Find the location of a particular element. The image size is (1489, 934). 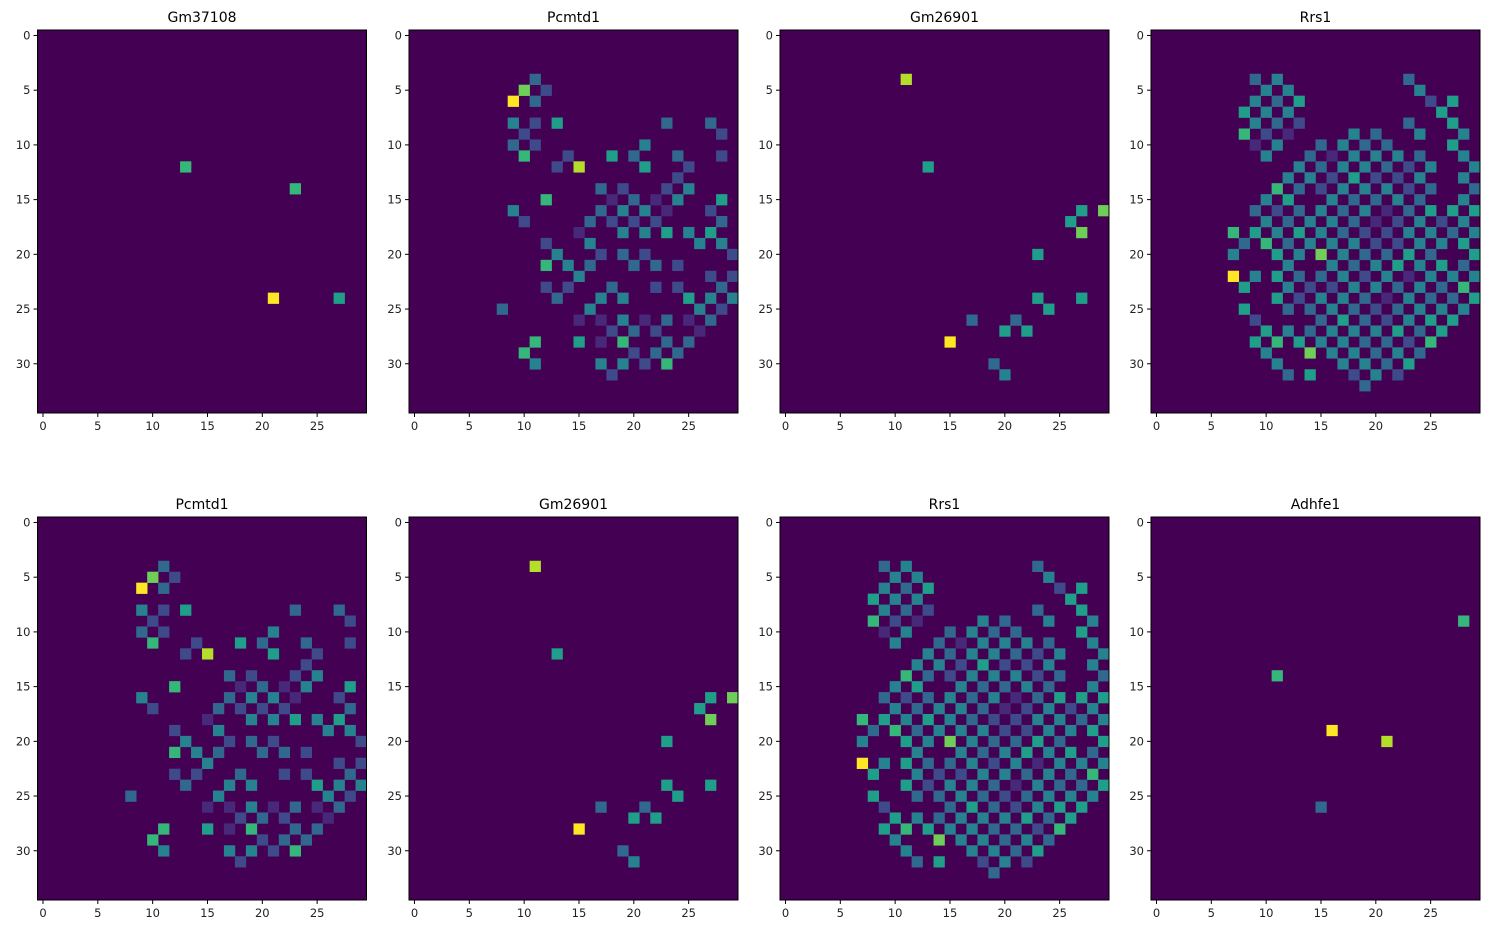

y-tick-label: 20 is located at coordinates (765, 254).